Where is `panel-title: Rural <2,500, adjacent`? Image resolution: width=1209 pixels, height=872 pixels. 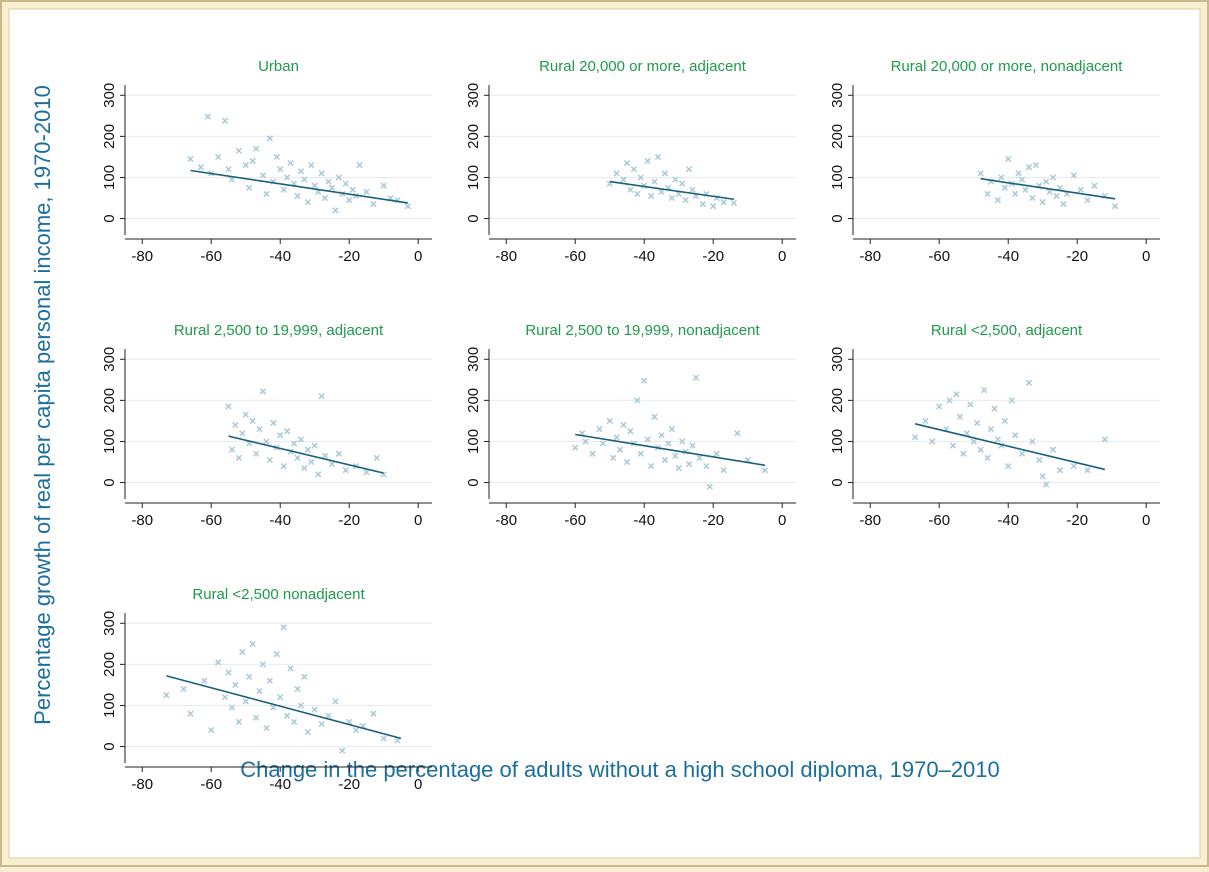
panel-title: Rural <2,500, adjacent is located at coordinates (1007, 330).